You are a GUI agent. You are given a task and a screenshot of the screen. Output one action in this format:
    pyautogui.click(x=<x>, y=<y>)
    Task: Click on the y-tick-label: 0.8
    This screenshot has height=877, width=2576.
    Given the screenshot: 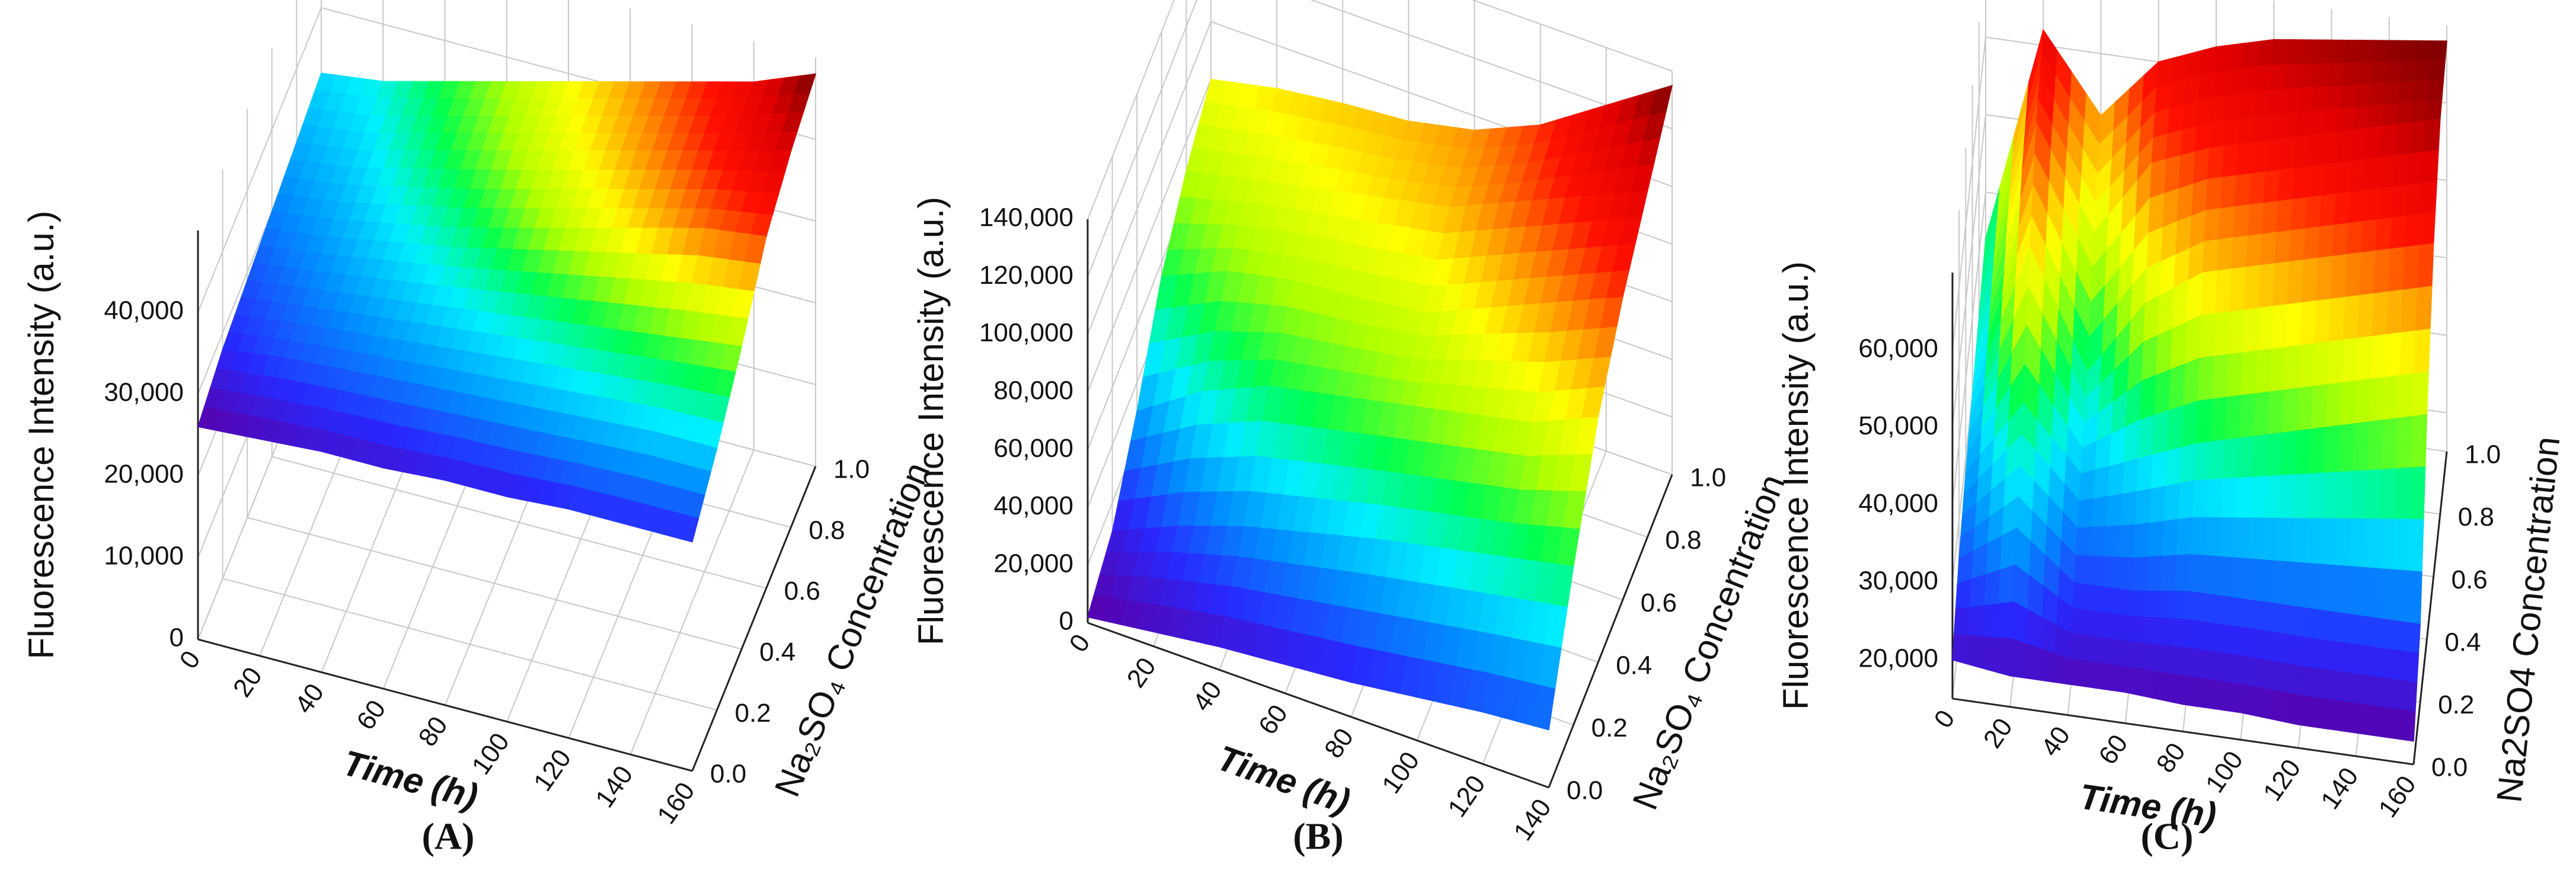 What is the action you would take?
    pyautogui.click(x=1683, y=540)
    